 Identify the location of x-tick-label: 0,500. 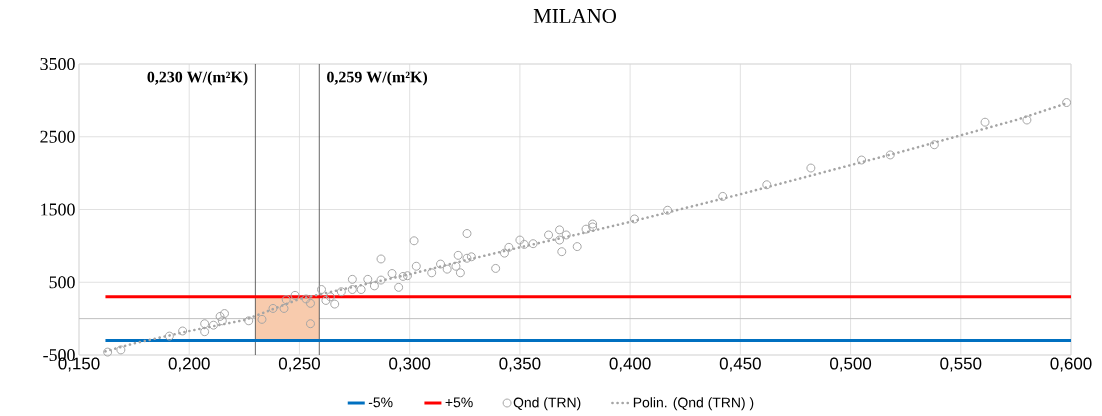
(851, 364).